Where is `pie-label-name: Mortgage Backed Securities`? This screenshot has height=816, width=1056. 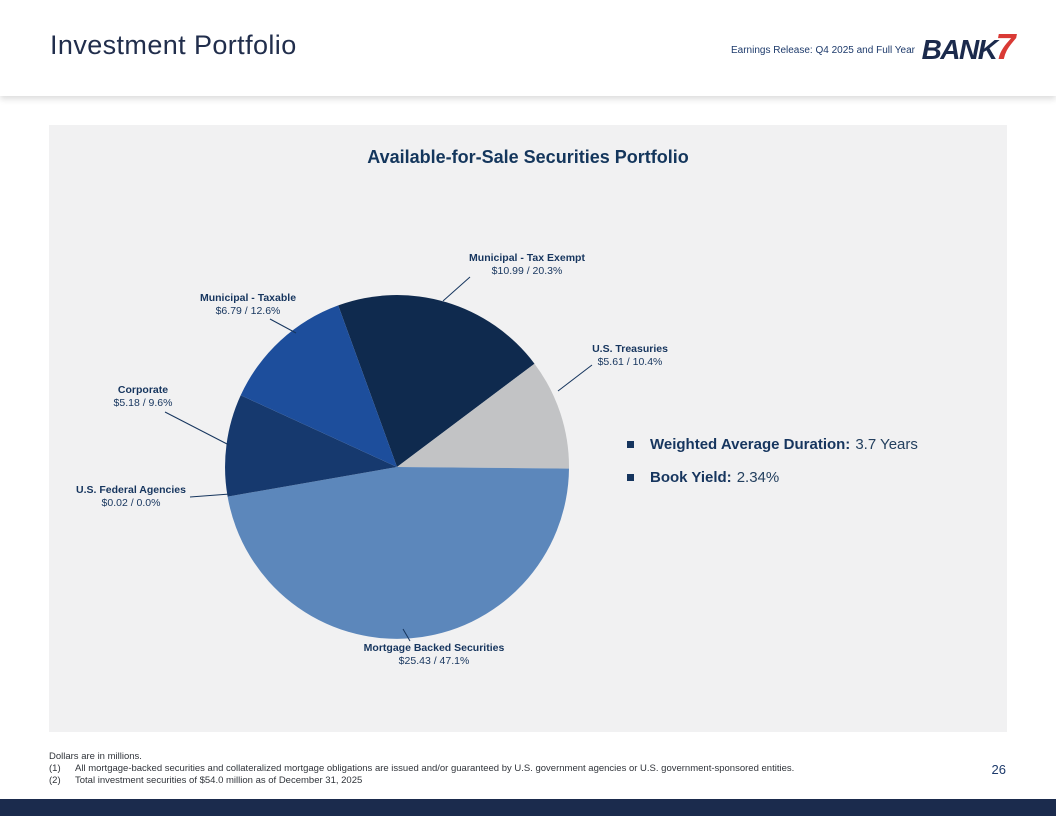
pie-label-name: Mortgage Backed Securities is located at coordinates (434, 648).